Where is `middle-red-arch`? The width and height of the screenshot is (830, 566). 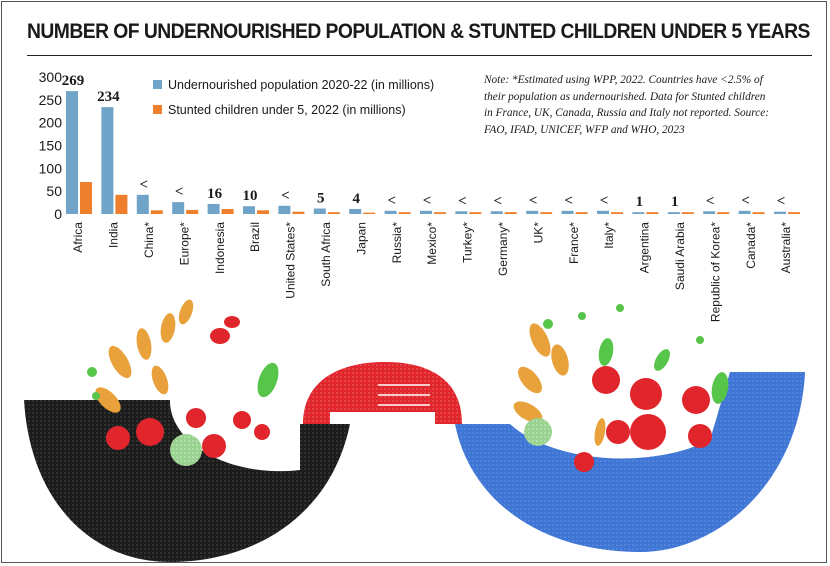 middle-red-arch is located at coordinates (382, 393).